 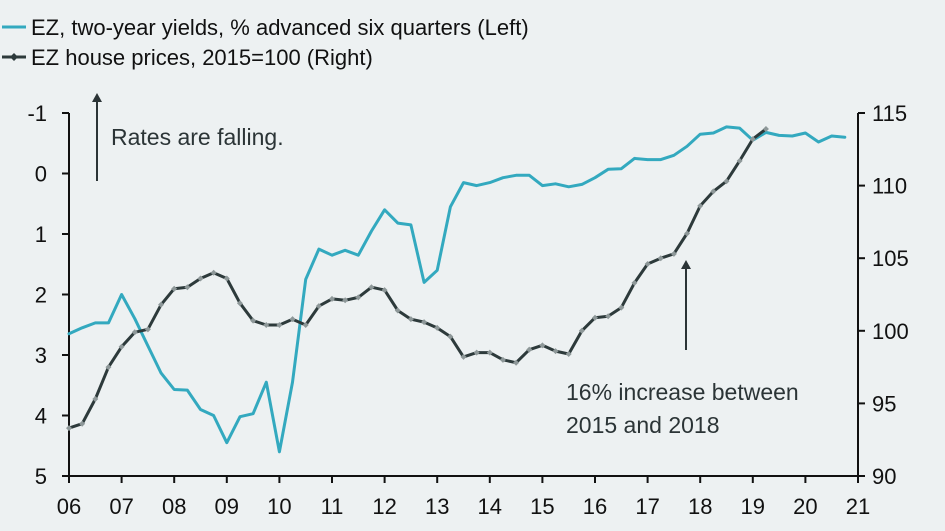 I want to click on x-tick-label: 19, so click(x=753, y=506).